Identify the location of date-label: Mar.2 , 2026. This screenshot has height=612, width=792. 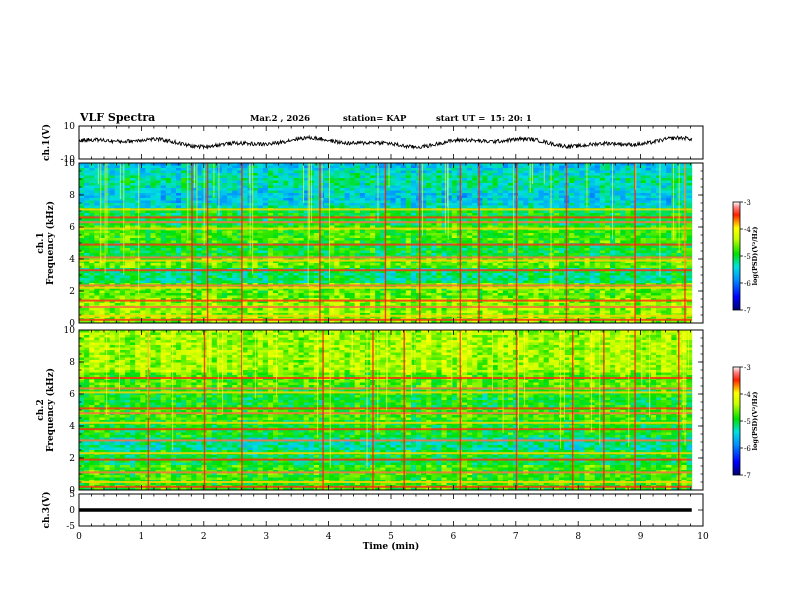
(280, 119).